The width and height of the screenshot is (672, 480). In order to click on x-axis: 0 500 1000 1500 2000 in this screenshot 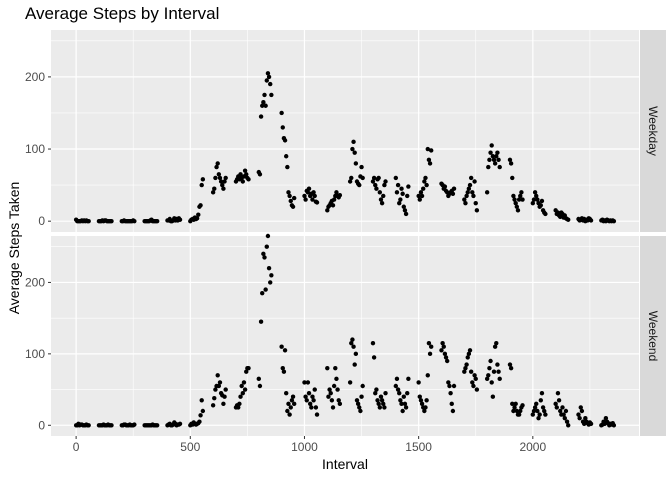, I will do `click(309, 445)`.